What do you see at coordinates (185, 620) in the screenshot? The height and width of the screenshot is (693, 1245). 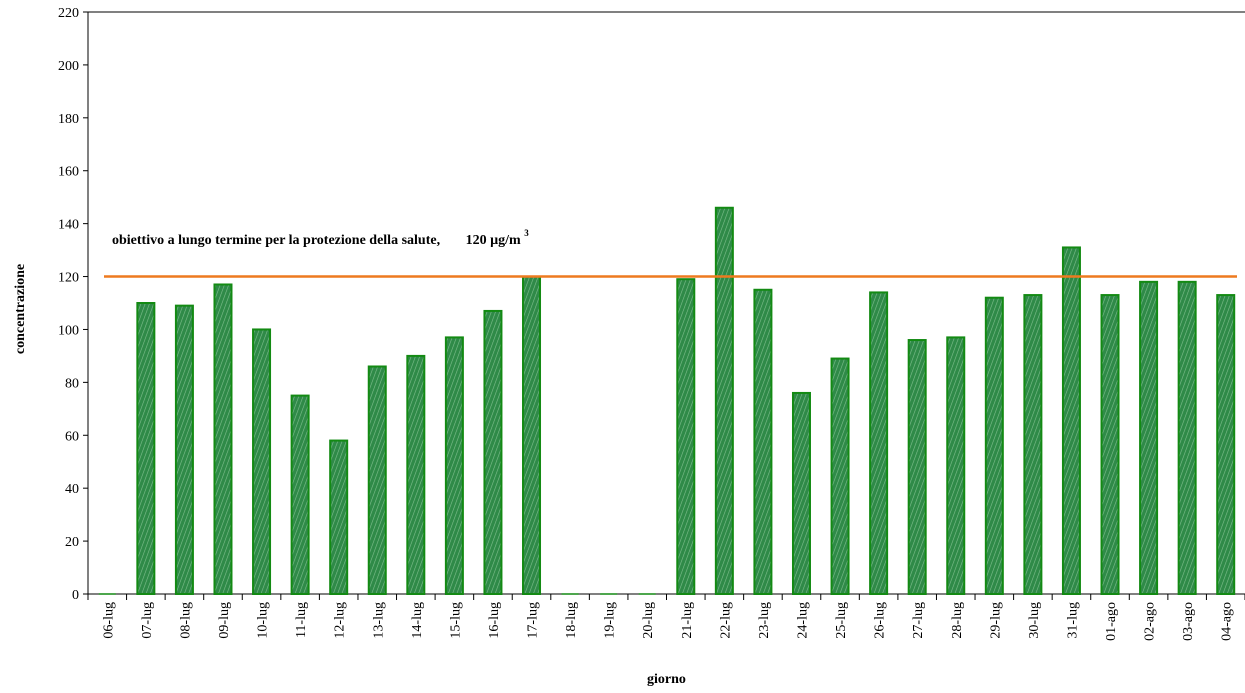 I see `x-tick-label: 08-lug` at bounding box center [185, 620].